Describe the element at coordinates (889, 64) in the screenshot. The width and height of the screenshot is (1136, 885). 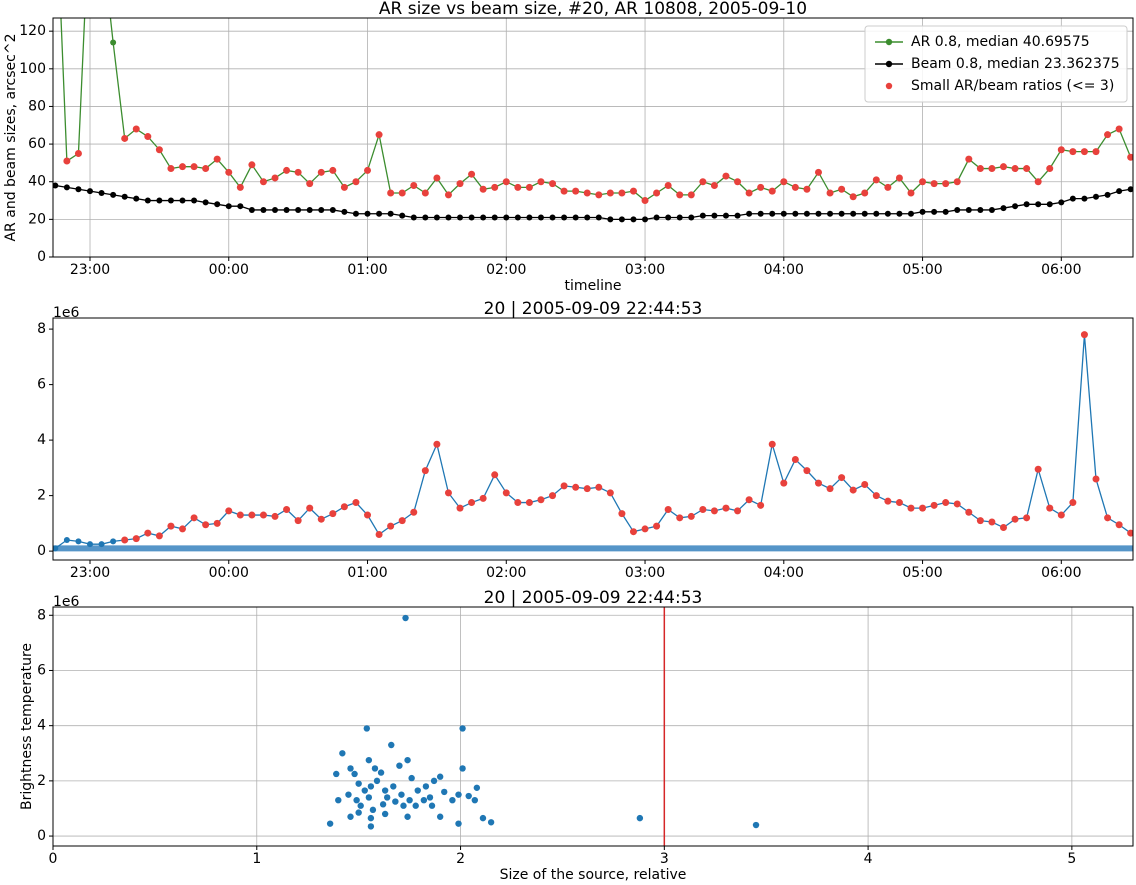
I see `legend-marker` at that location.